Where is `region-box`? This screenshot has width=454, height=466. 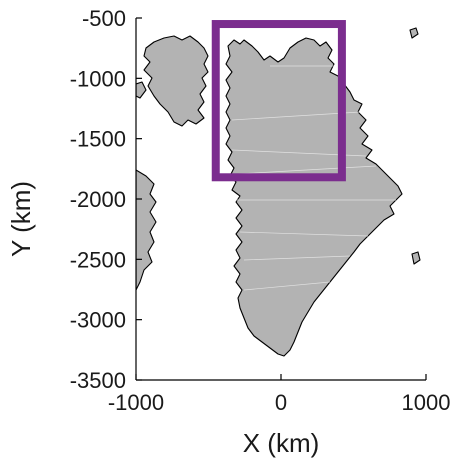
region-box is located at coordinates (278, 101).